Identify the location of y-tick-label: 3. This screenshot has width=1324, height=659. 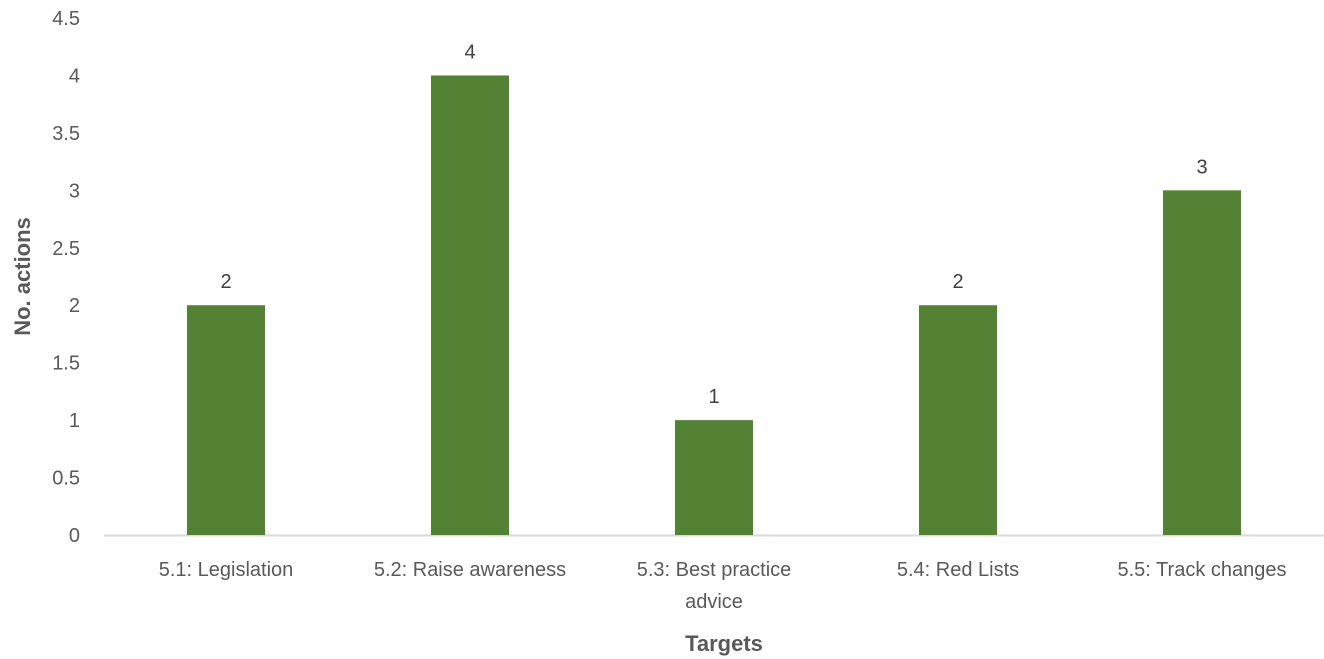
(74, 191).